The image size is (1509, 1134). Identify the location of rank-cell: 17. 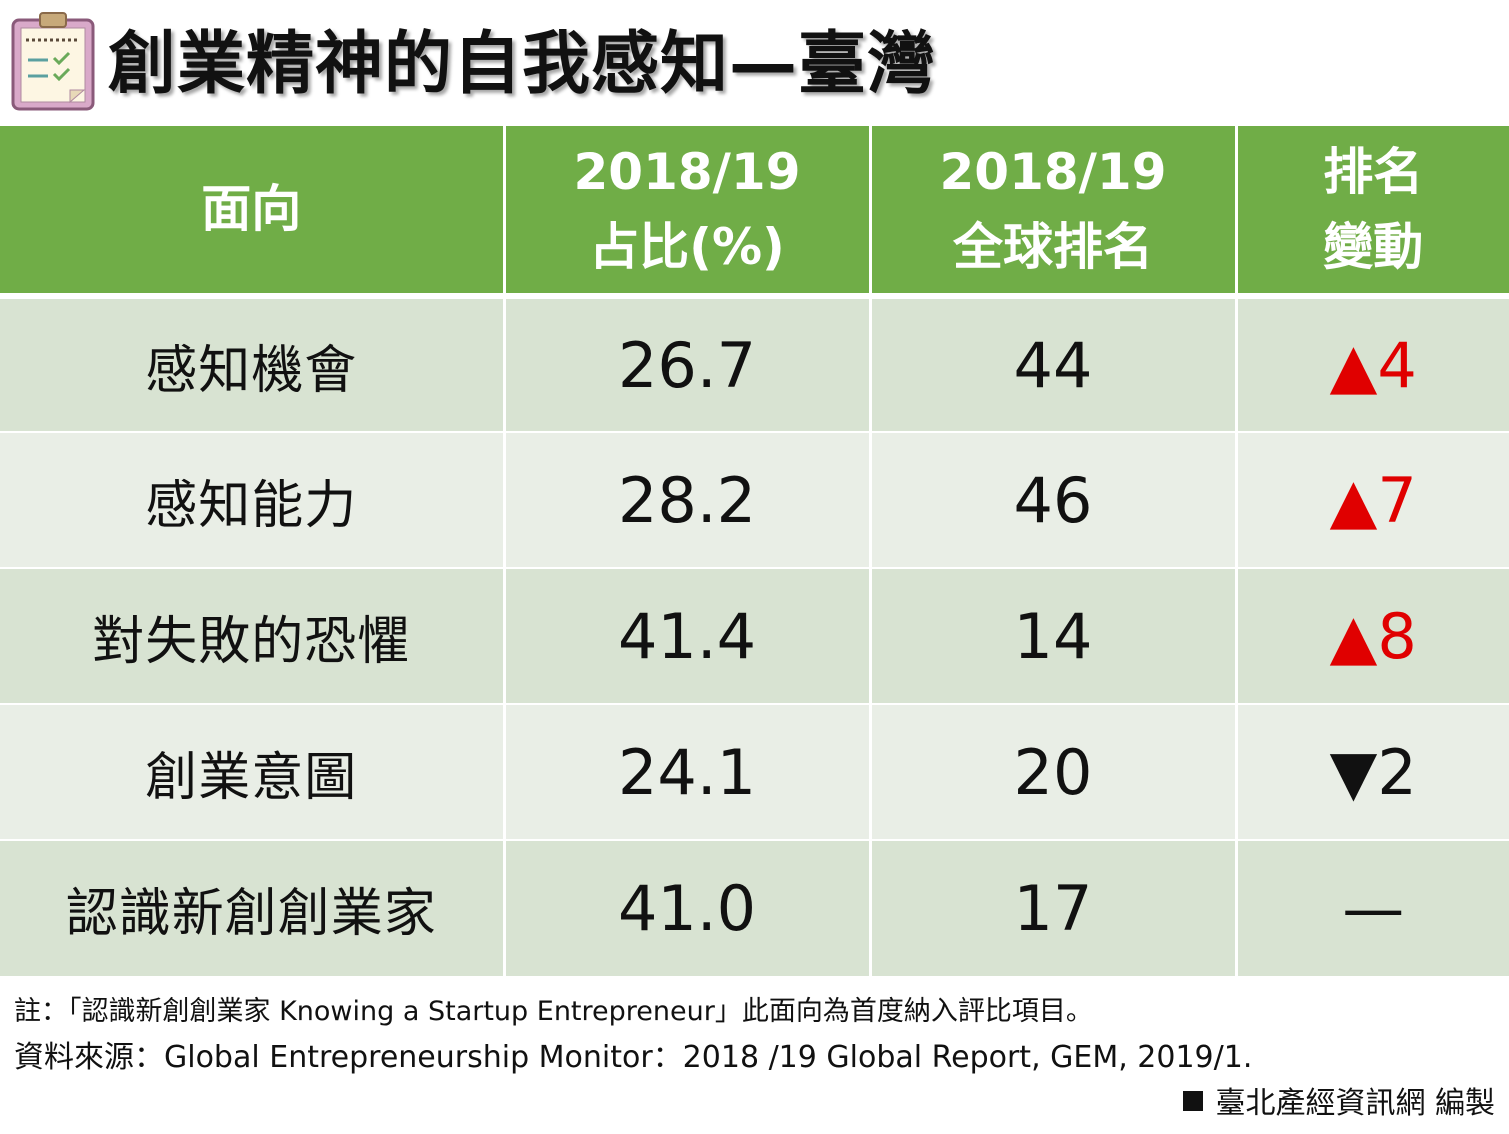
(1053, 908).